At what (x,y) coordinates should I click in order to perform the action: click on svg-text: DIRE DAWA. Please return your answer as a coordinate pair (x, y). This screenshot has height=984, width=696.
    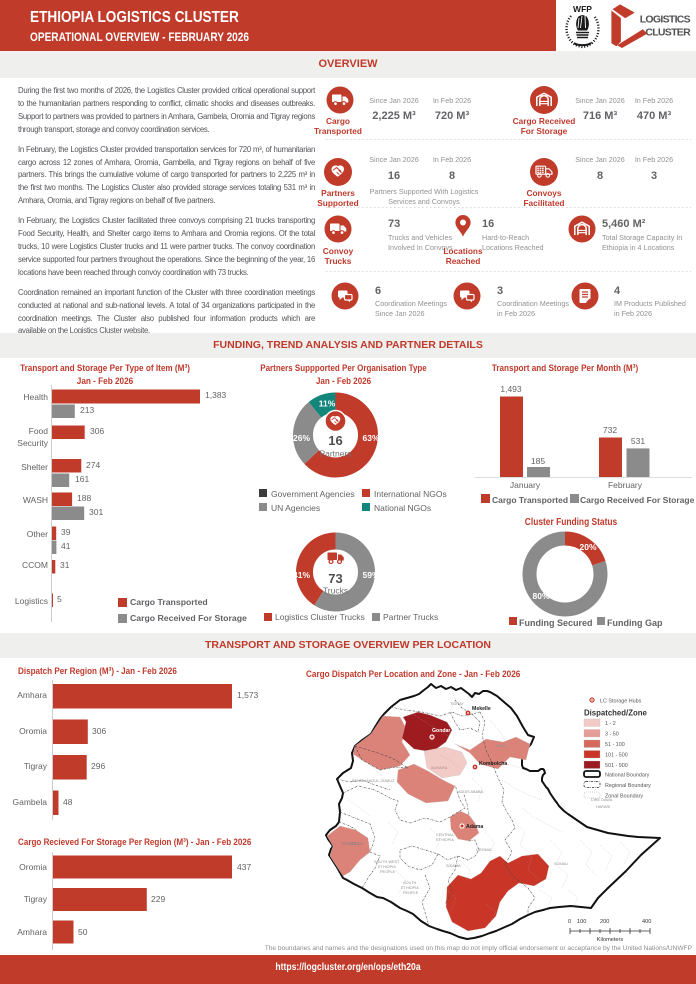
    Looking at the image, I should click on (602, 800).